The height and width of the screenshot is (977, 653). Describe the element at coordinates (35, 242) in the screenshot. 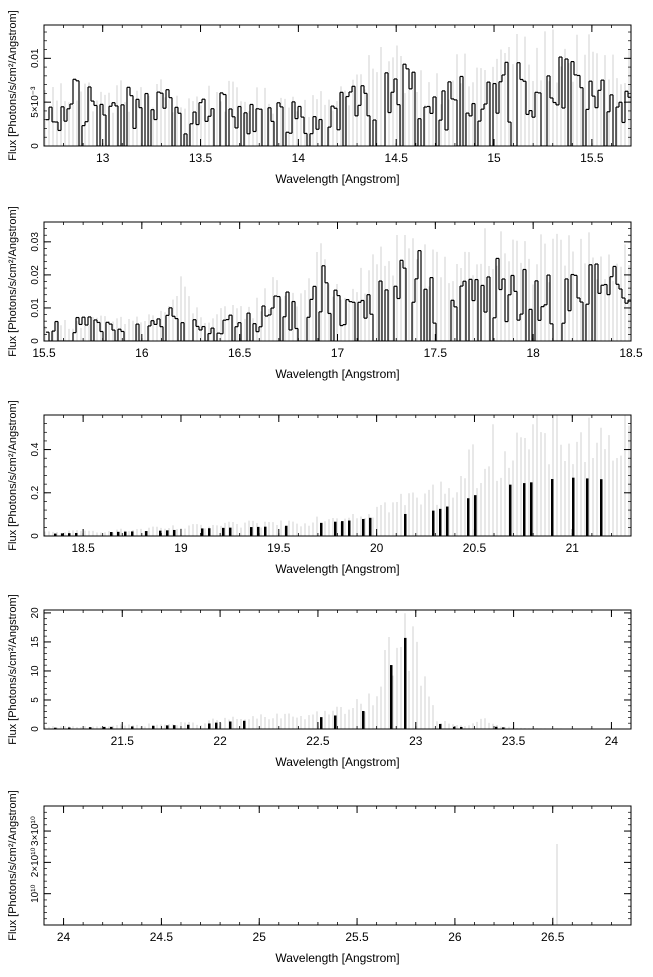

I see `y-tick-label: 0.03` at that location.